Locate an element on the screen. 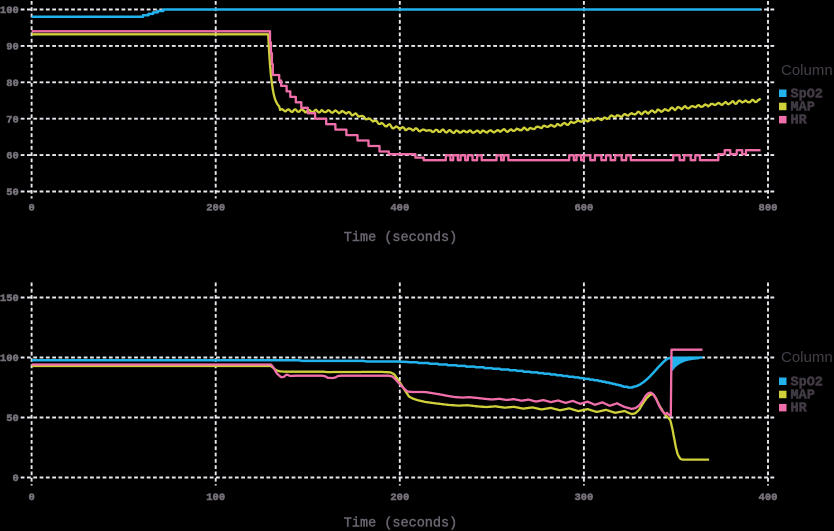 This screenshot has width=834, height=531. svg-text: 80 is located at coordinates (12, 84).